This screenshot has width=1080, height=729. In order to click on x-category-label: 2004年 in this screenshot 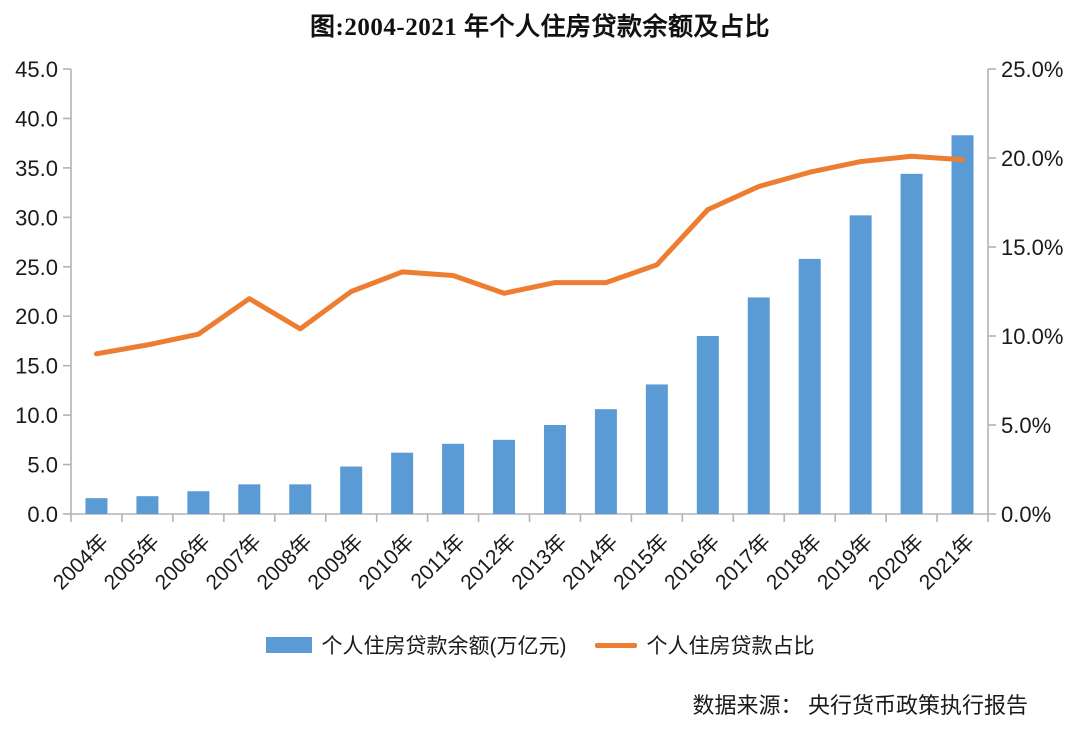, I will do `click(81, 562)`.